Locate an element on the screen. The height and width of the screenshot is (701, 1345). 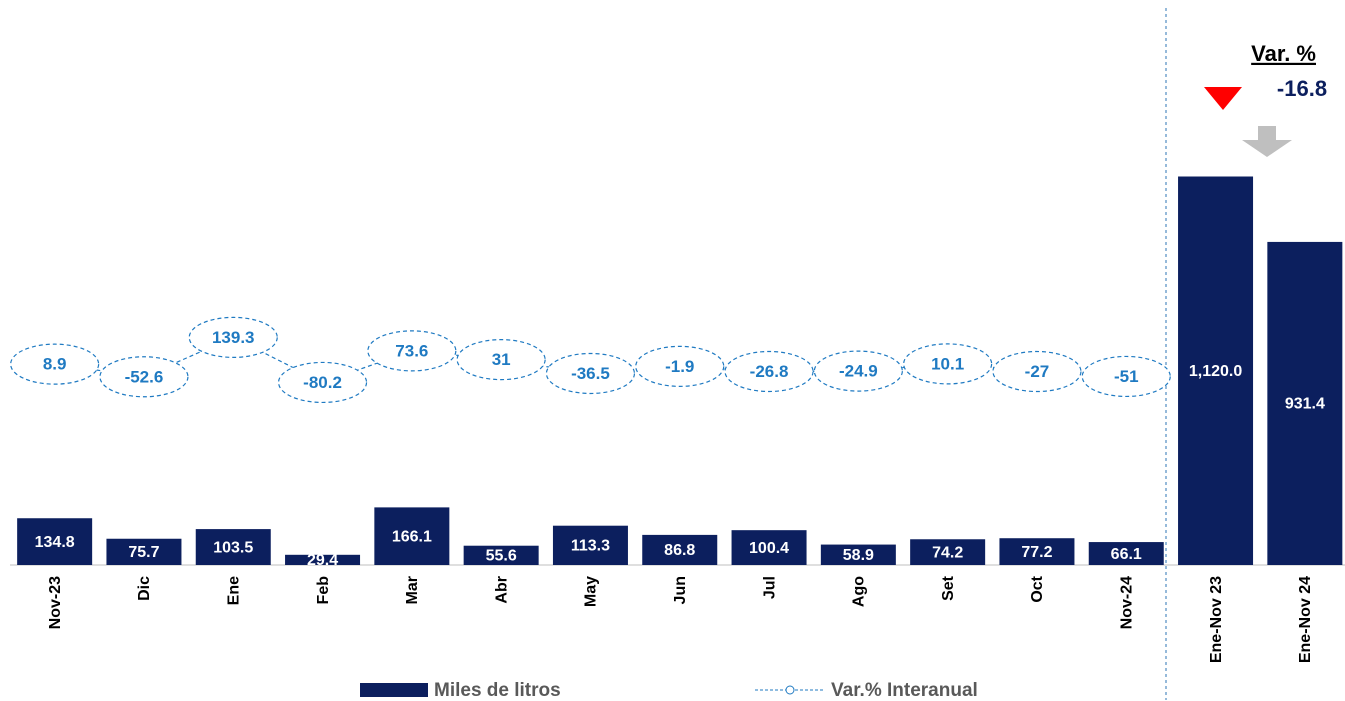
bar-label: 55.6 is located at coordinates (501, 556).